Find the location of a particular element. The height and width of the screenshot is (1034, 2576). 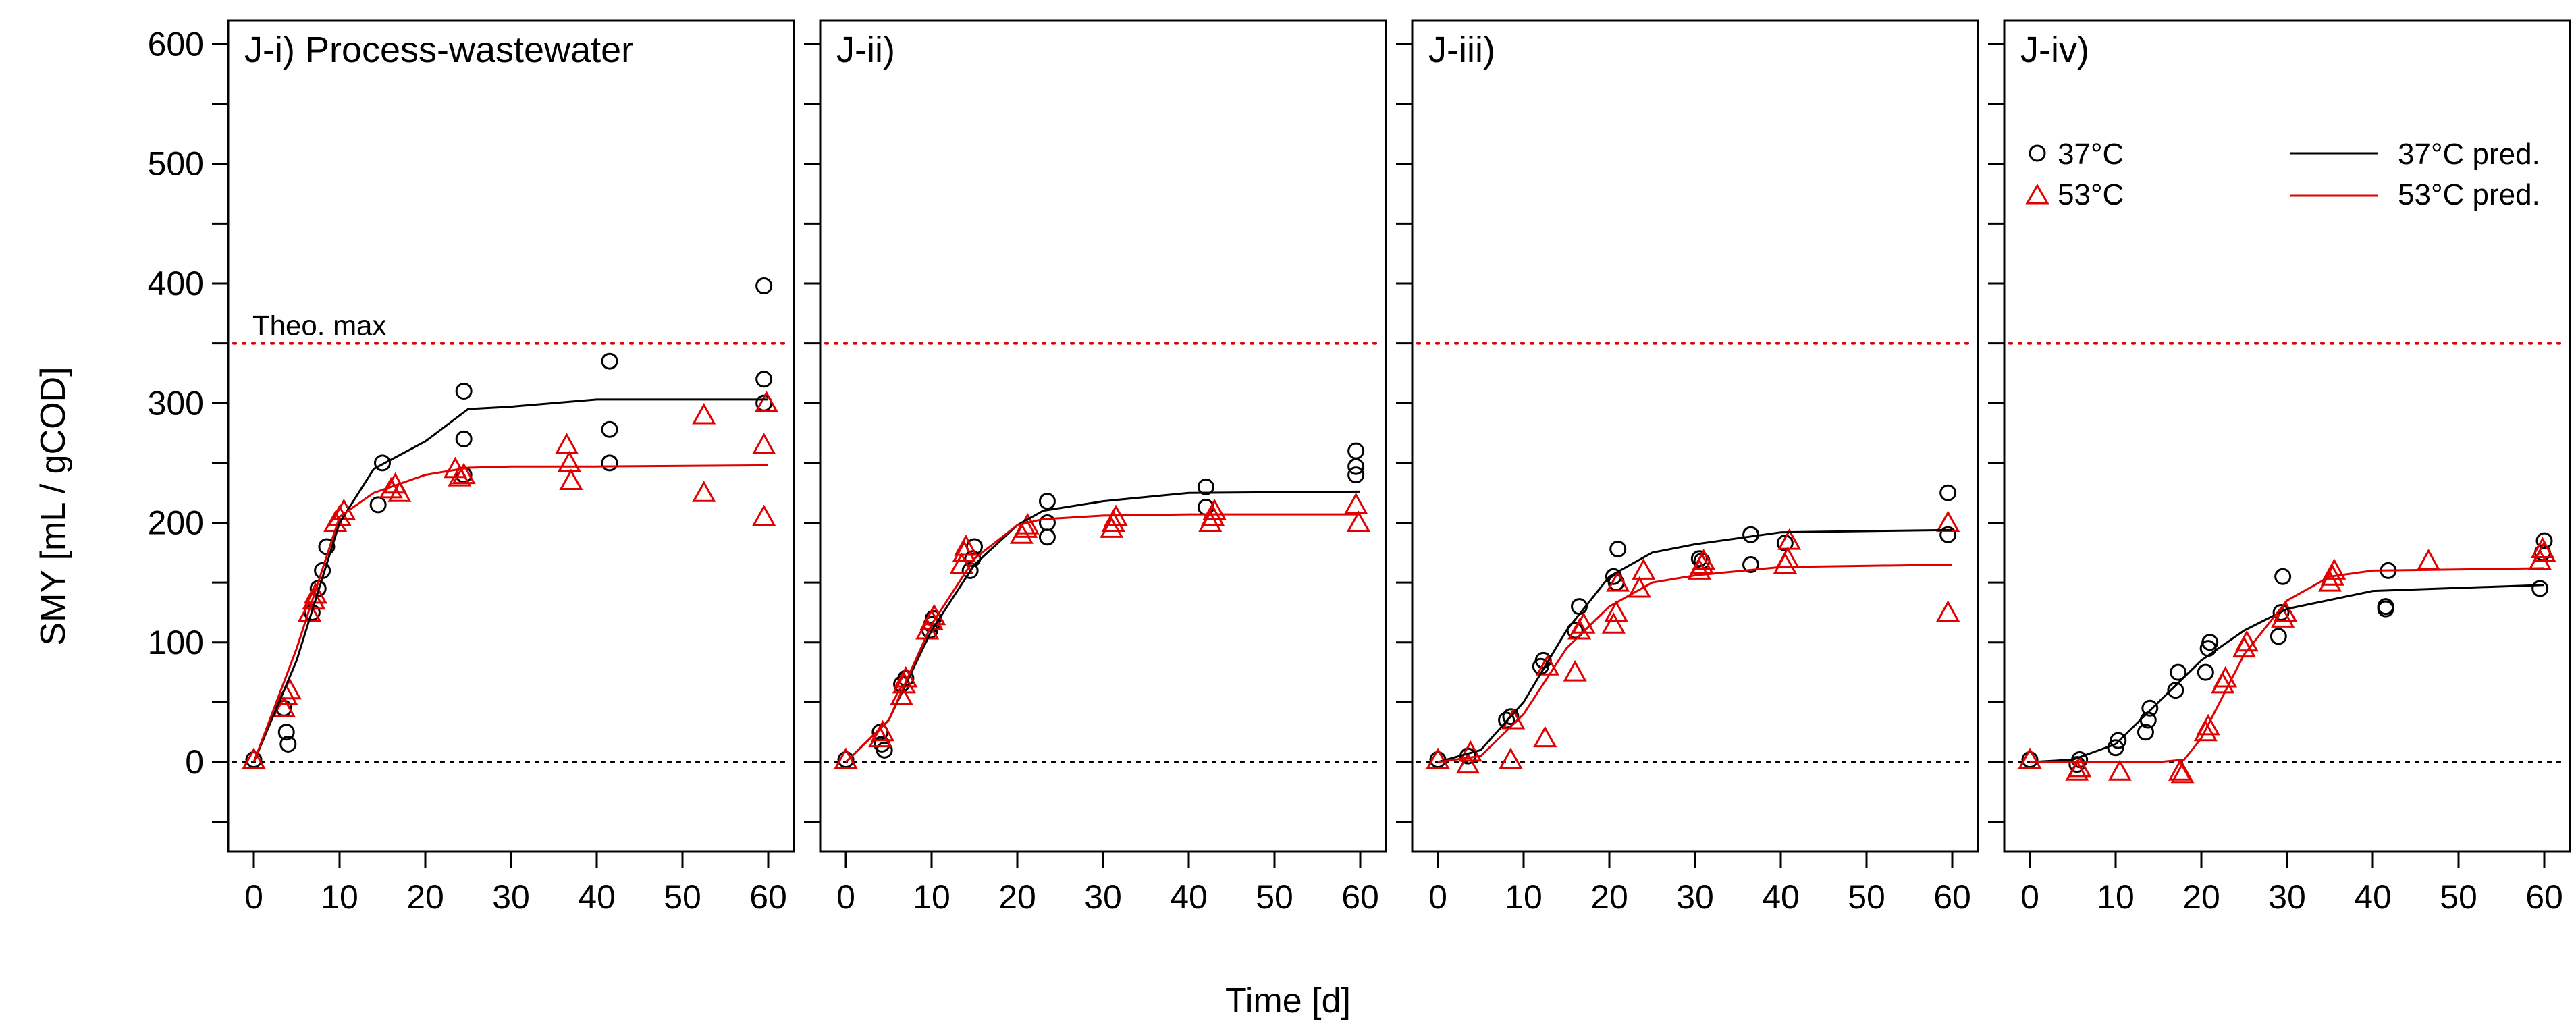

legend-label-37: 37°C is located at coordinates (2091, 154).